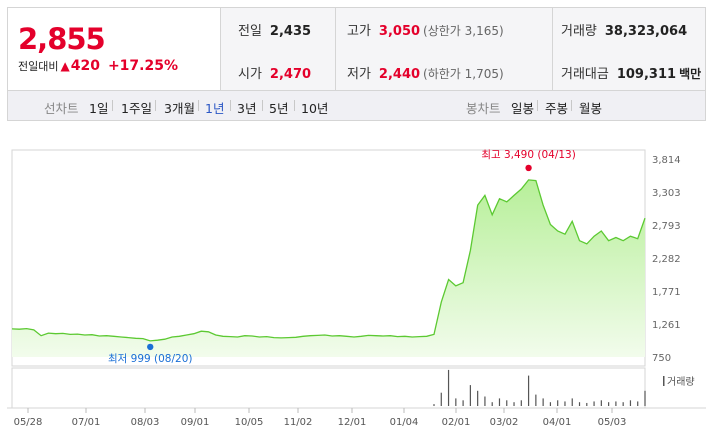  I want to click on tab-1day: 1일, so click(99, 108).